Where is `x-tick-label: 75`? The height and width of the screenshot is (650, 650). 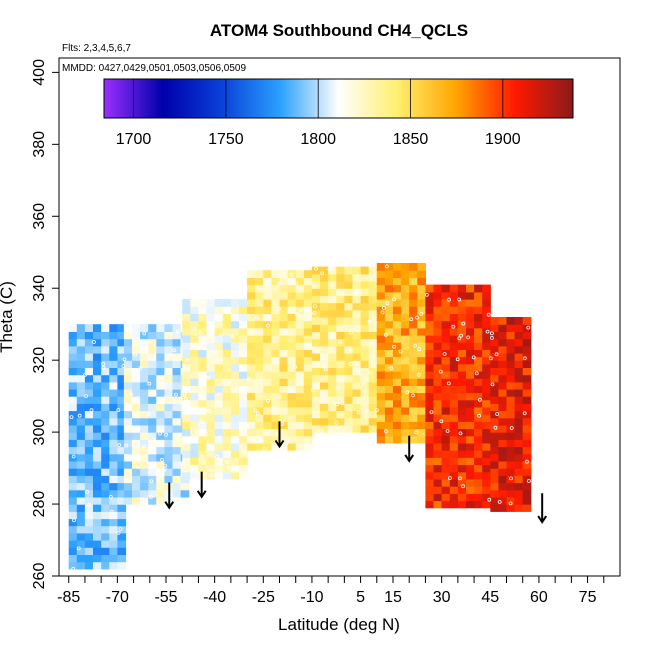
x-tick-label: 75 is located at coordinates (588, 597).